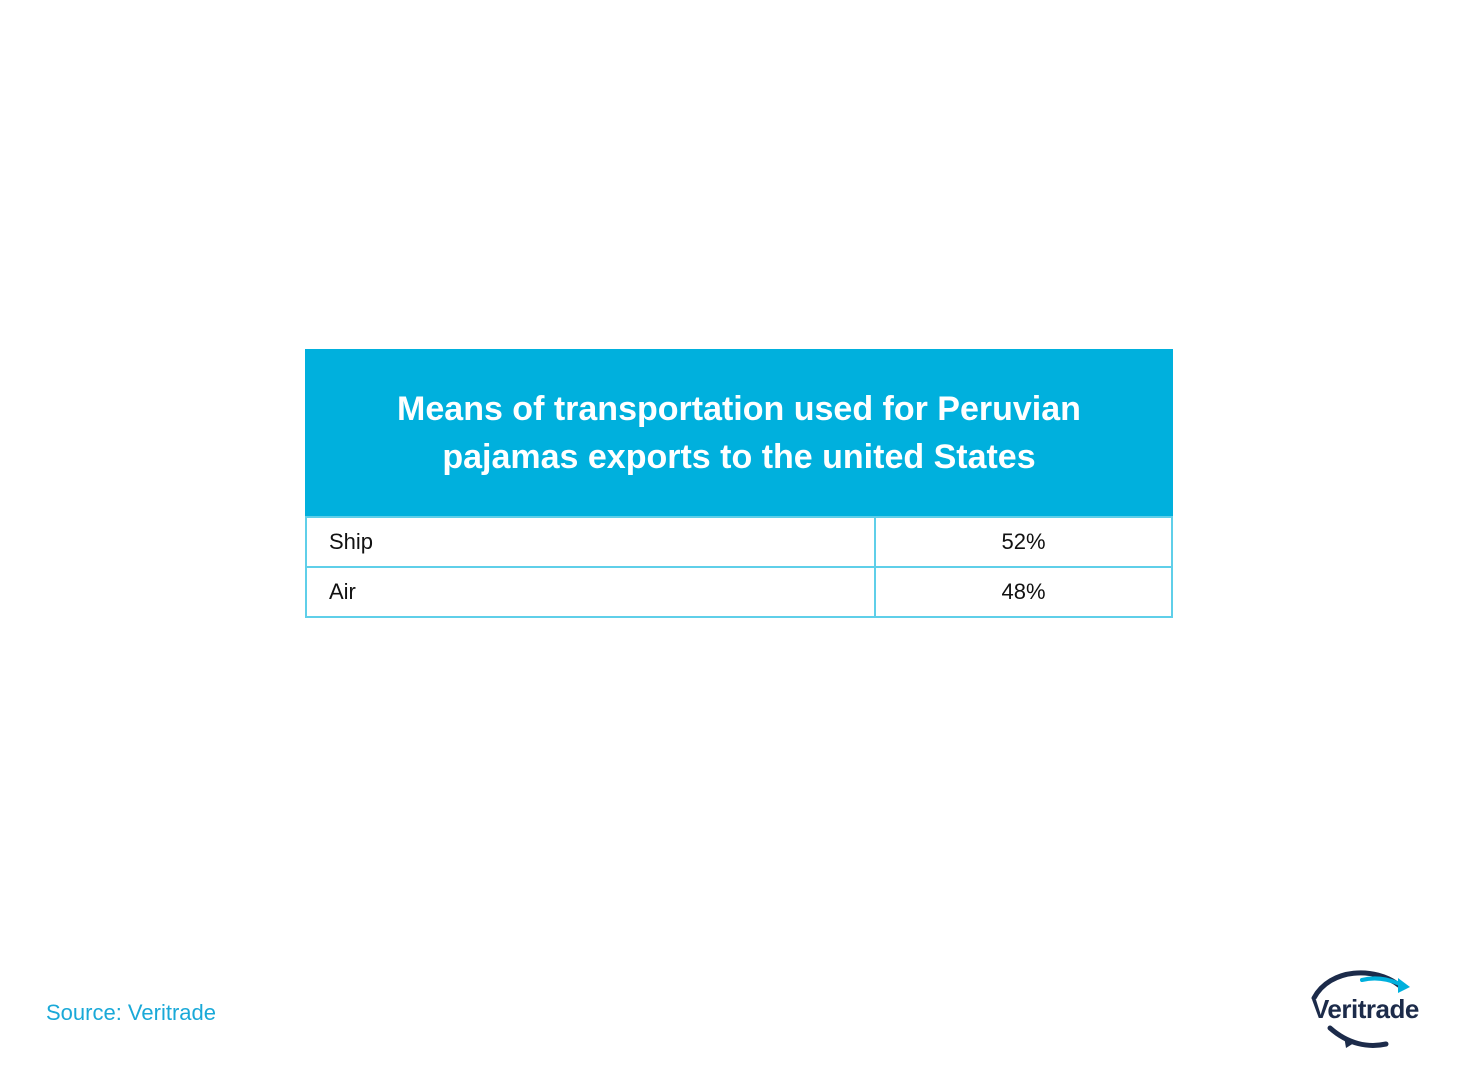  What do you see at coordinates (590, 592) in the screenshot?
I see `row-category-air: Air` at bounding box center [590, 592].